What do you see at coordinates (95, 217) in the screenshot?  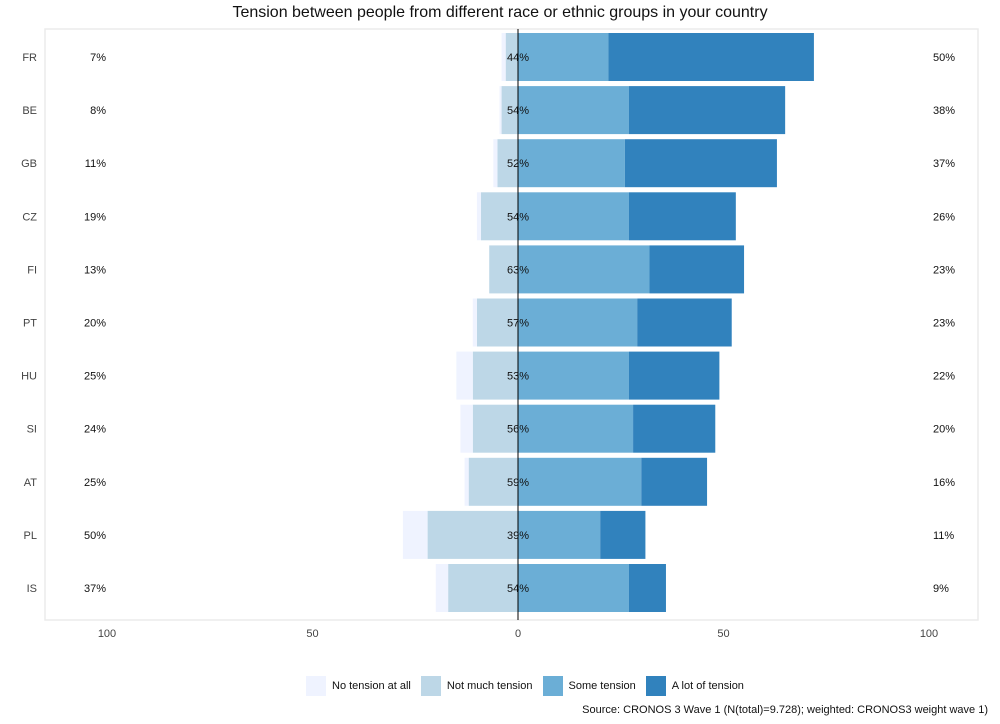 I see `data-label-left: 19%` at bounding box center [95, 217].